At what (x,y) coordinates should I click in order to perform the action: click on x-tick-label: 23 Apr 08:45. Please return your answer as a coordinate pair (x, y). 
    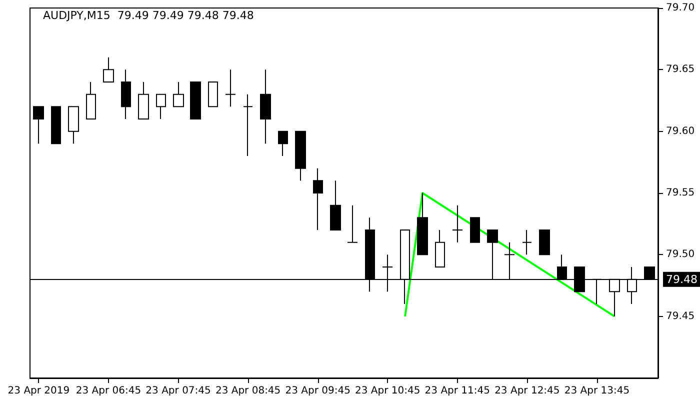
    Looking at the image, I should click on (248, 391).